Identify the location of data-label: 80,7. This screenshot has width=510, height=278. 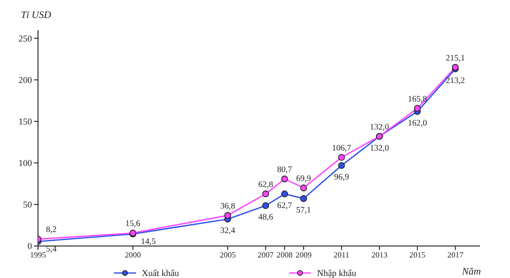
(284, 169).